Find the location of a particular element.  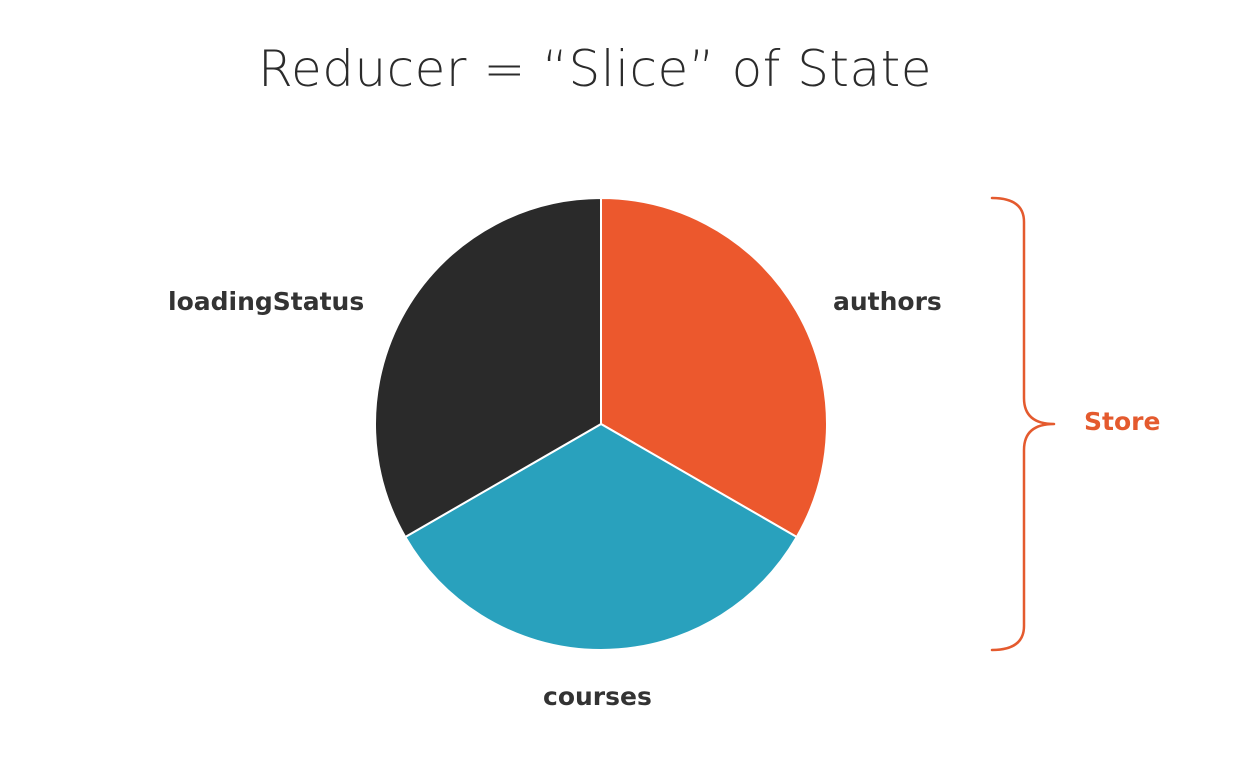

slice-label-courses: courses is located at coordinates (597, 696).